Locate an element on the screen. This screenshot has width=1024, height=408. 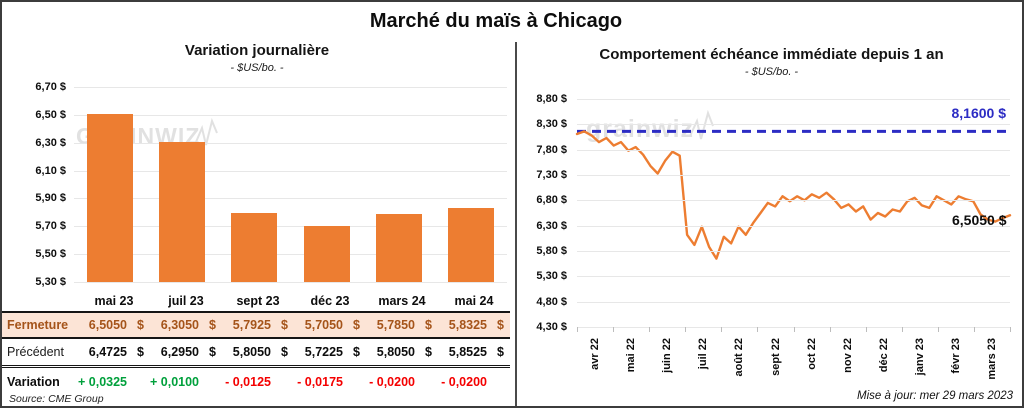
y-axis-tick-label: 6,50 $ is located at coordinates (50, 114).